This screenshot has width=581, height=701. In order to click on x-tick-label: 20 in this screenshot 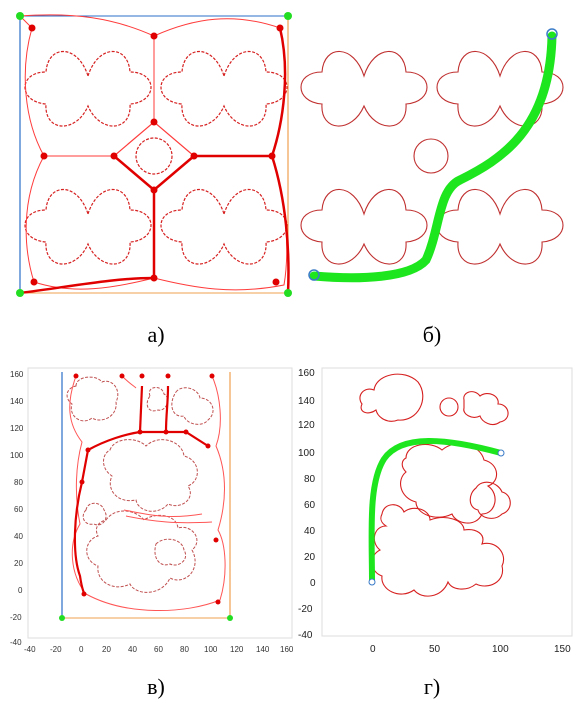, I will do `click(106, 649)`.